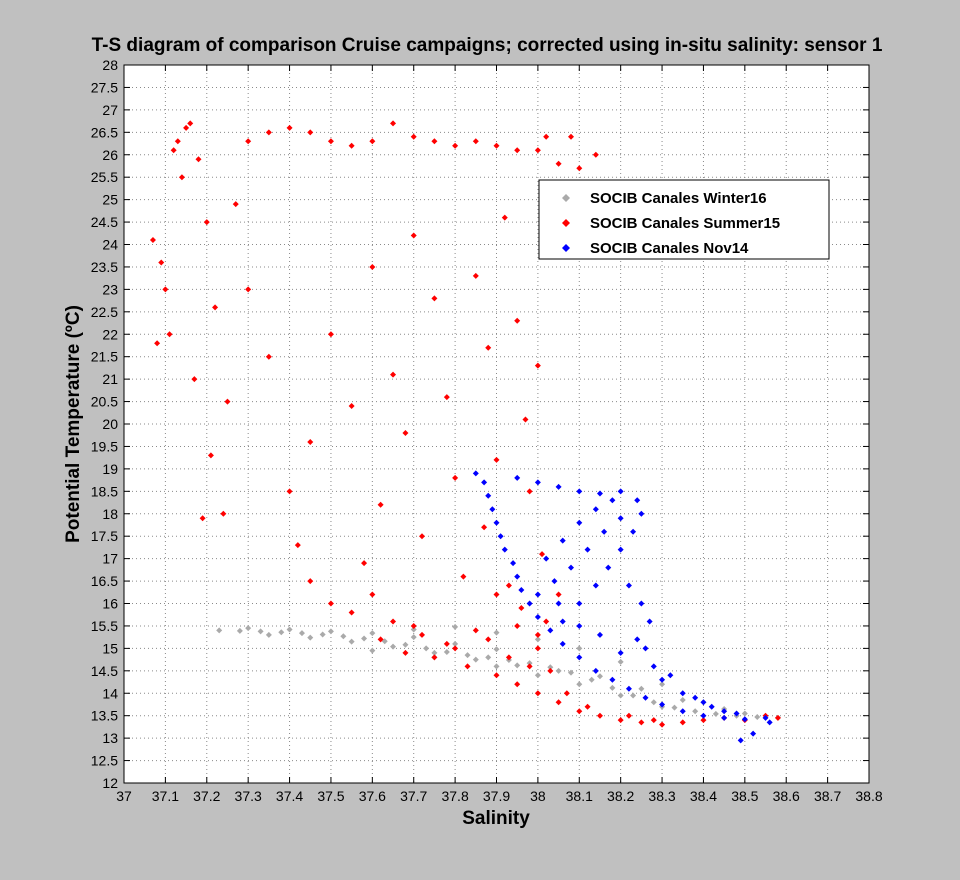 The height and width of the screenshot is (880, 960). Describe the element at coordinates (110, 379) in the screenshot. I see `y-tick-label: 21` at that location.